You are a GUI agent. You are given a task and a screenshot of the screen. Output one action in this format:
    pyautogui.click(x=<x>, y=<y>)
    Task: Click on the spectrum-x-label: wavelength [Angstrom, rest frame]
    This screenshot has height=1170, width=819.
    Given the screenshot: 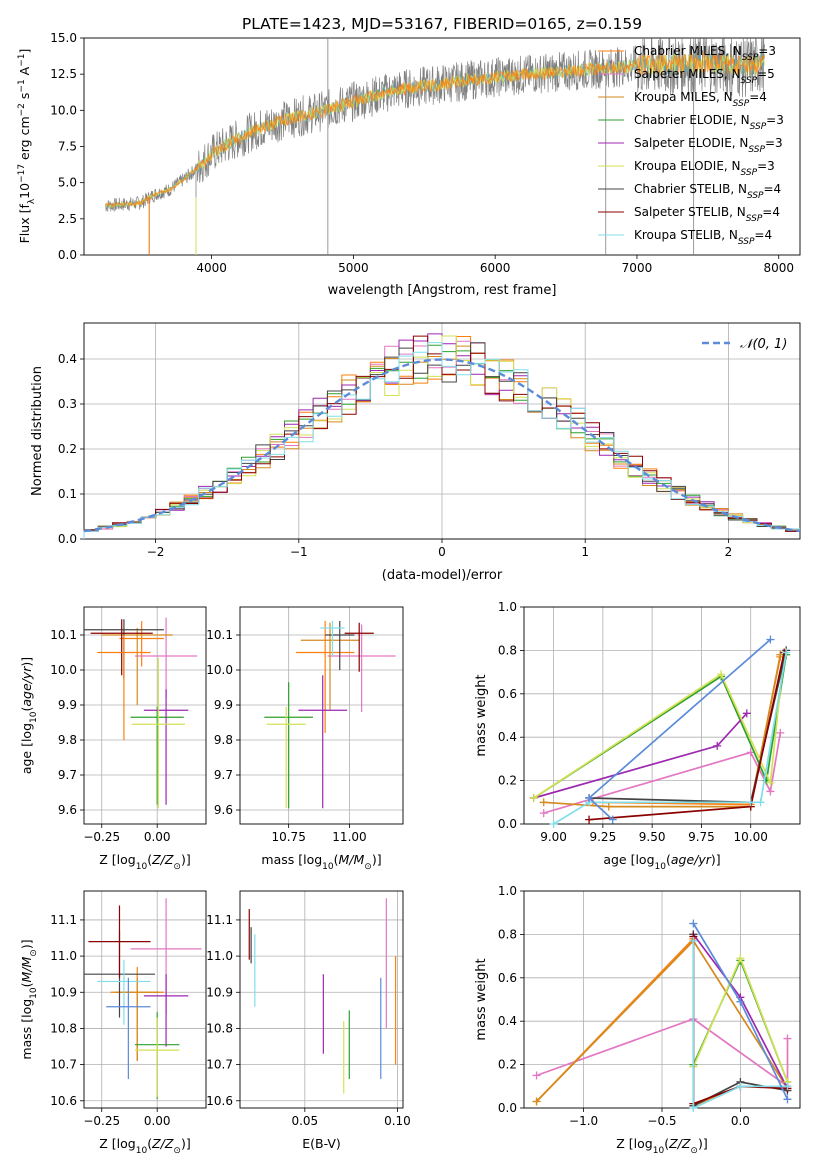 What is the action you would take?
    pyautogui.click(x=442, y=290)
    